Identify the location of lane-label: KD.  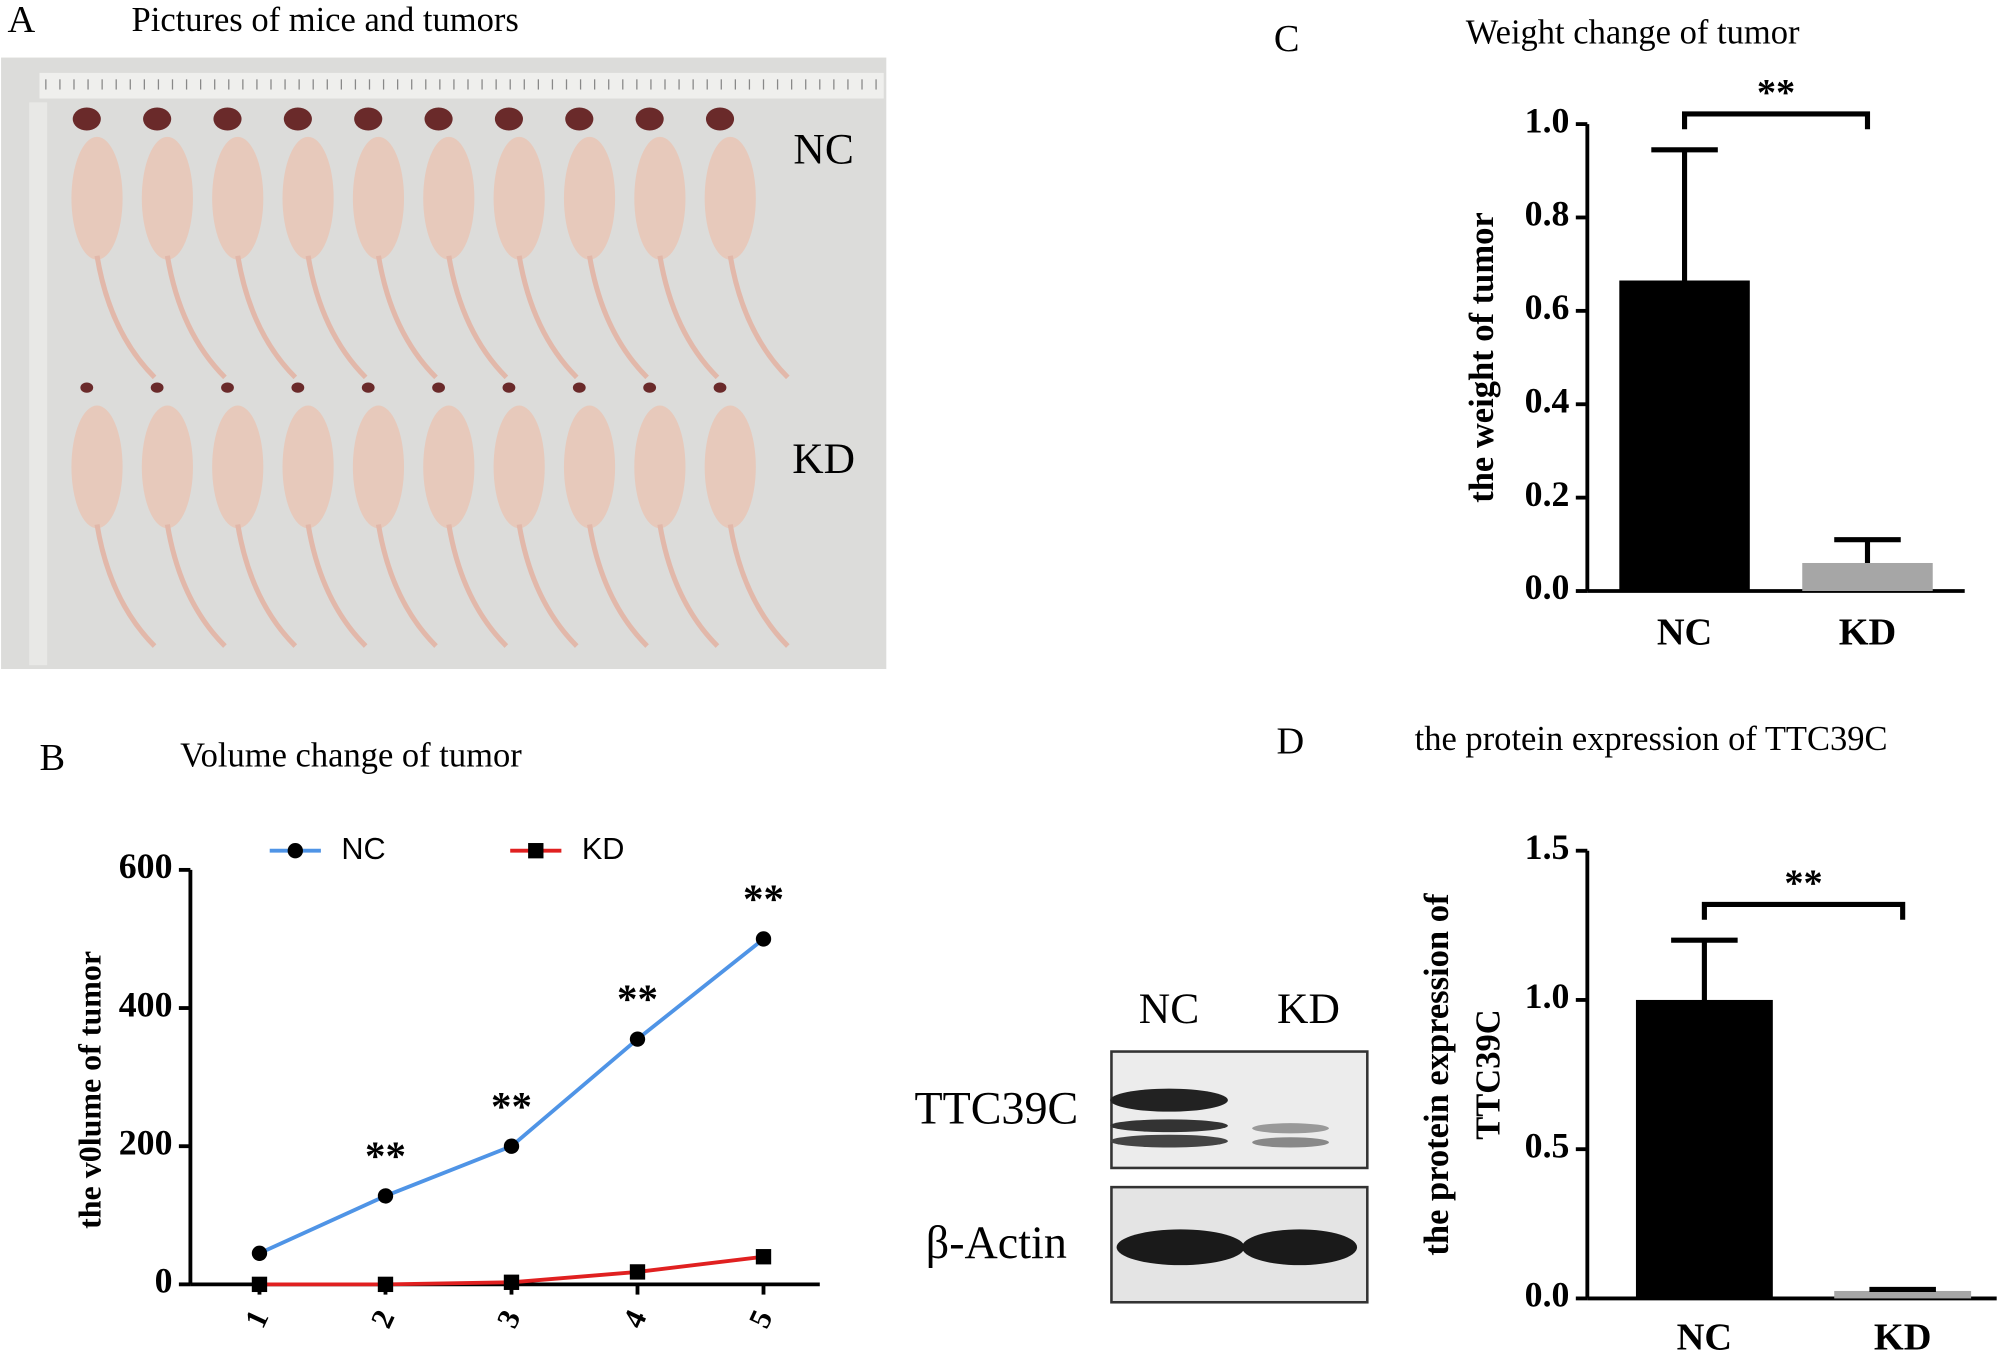
(1308, 1009).